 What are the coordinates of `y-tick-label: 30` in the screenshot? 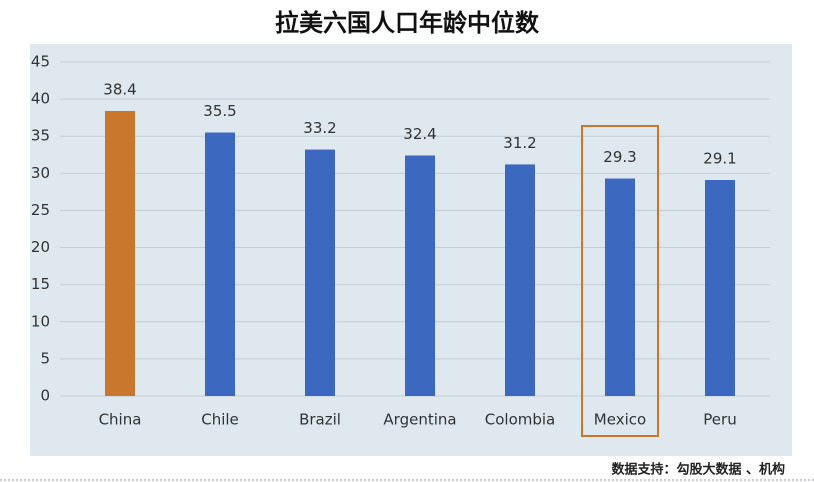 It's located at (40, 173).